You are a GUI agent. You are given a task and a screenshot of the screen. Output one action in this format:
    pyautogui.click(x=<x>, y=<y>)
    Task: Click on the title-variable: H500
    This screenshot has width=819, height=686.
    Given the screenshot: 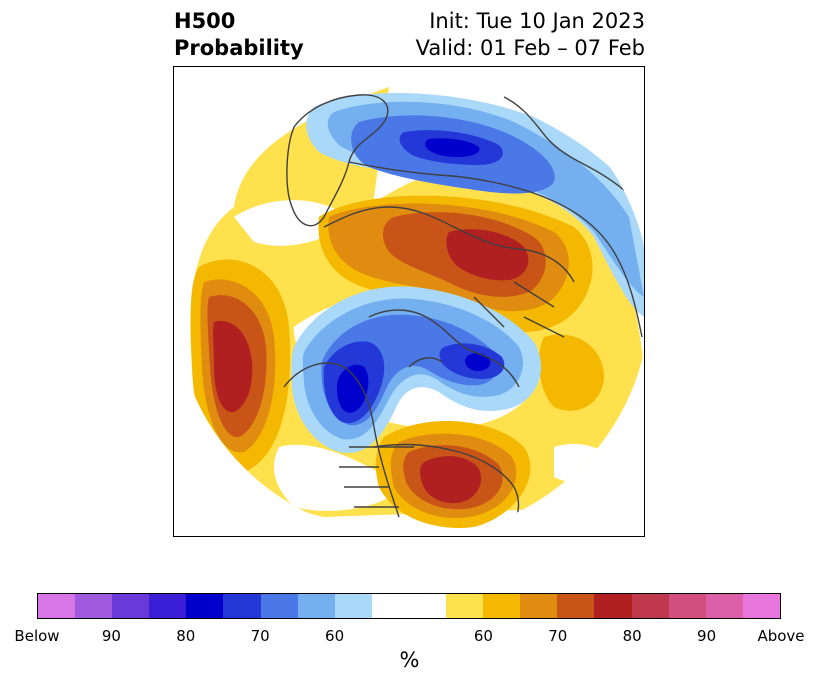 What is the action you would take?
    pyautogui.click(x=205, y=21)
    